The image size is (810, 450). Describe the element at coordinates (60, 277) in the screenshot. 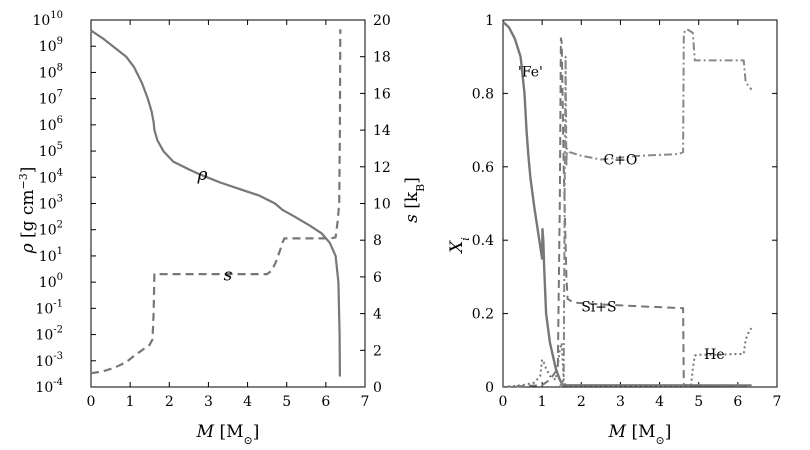

I see `left-y-tick-exponent: 0` at that location.